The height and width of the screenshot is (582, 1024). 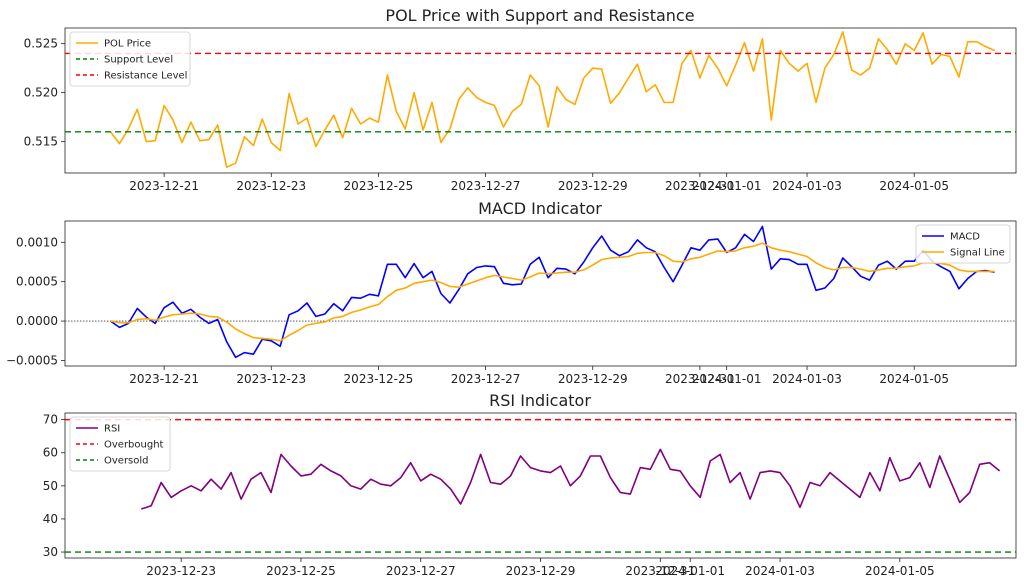 What do you see at coordinates (32, 360) in the screenshot?
I see `y-tick-label: −0.0005` at bounding box center [32, 360].